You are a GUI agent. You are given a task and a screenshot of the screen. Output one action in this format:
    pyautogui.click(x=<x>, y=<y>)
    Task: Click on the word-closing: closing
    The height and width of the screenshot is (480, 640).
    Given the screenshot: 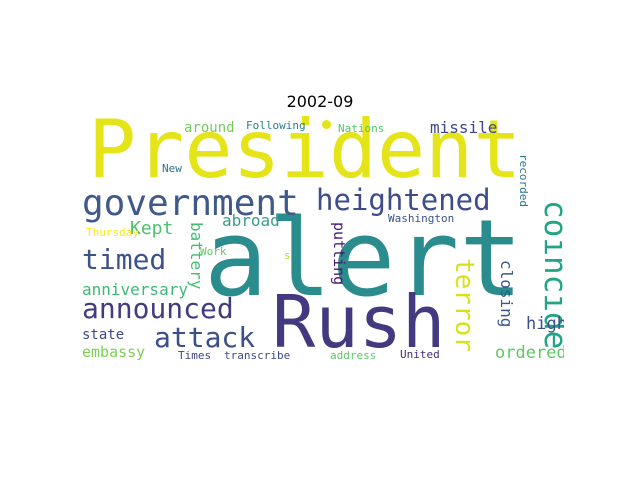 What is the action you would take?
    pyautogui.click(x=506, y=294)
    